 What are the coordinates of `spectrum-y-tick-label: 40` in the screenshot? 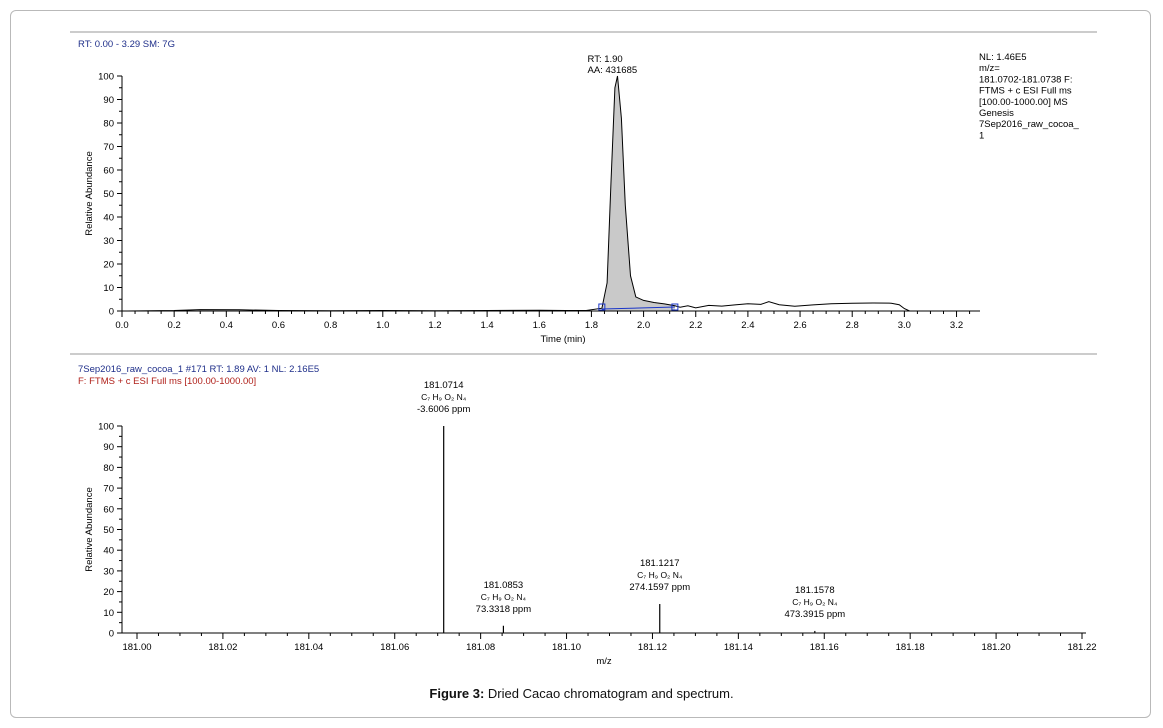 It's located at (108, 551).